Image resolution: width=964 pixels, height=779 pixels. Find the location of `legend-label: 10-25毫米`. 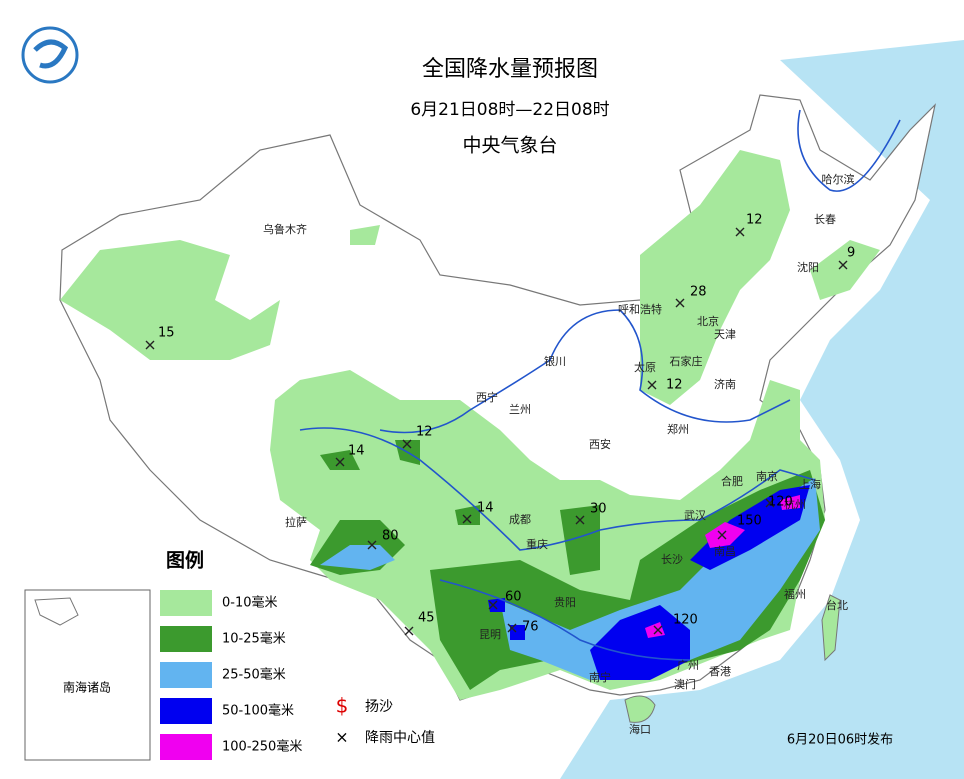

legend-label: 10-25毫米 is located at coordinates (254, 639).